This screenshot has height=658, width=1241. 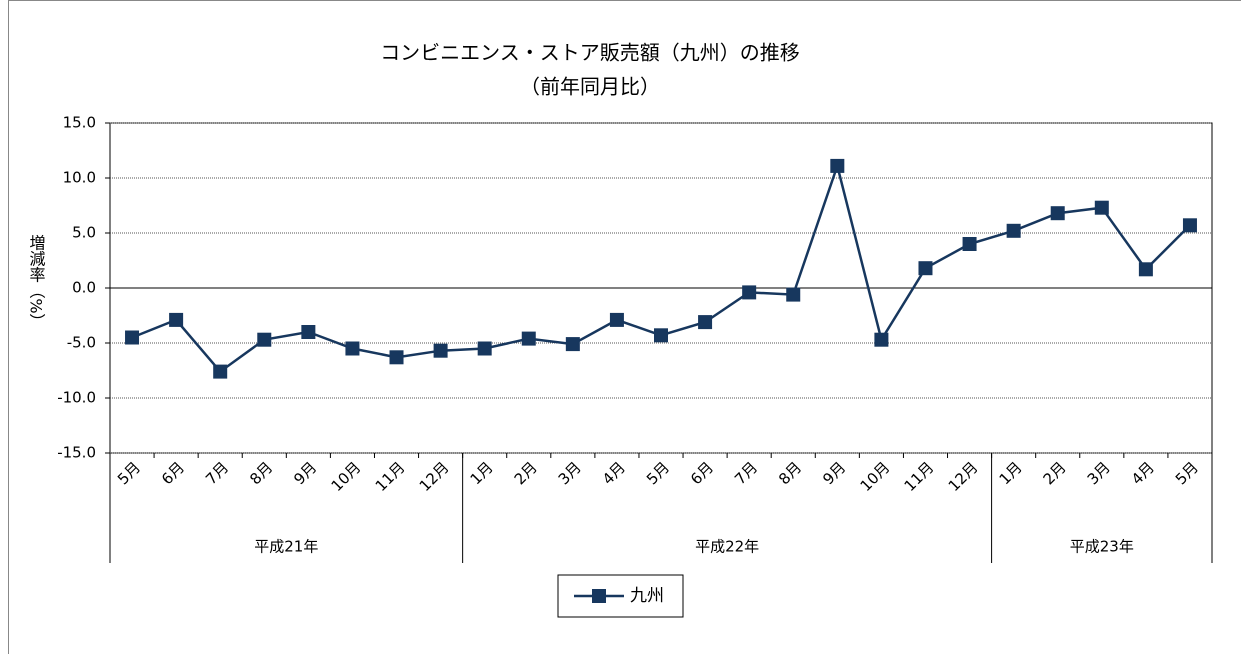 I want to click on y-tick-label: -15.0, so click(x=76, y=453).